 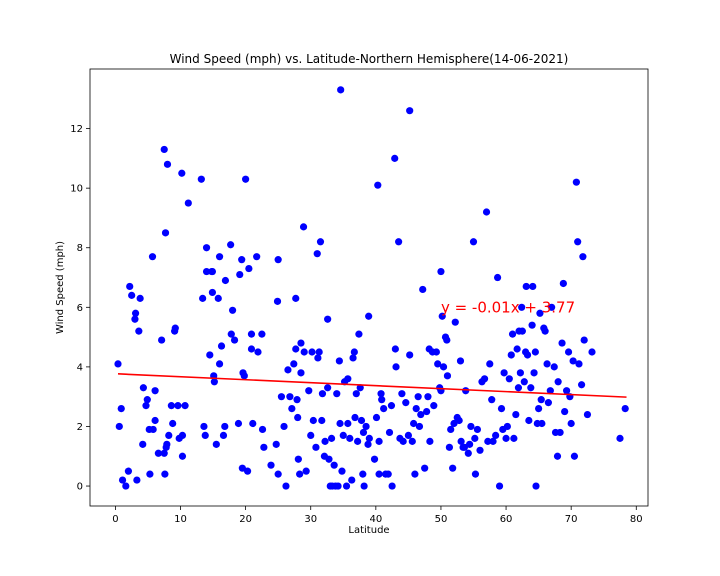 What do you see at coordinates (310, 519) in the screenshot?
I see `x-tick-label: 30` at bounding box center [310, 519].